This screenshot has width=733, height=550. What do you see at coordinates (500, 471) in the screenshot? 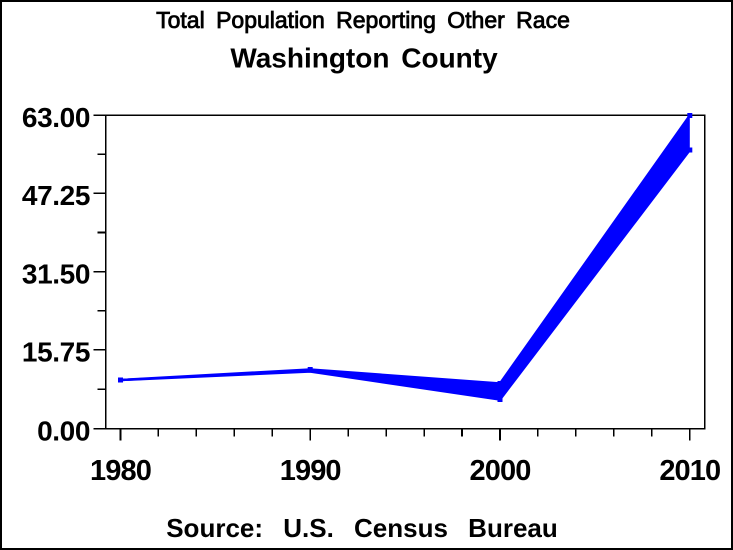
I see `svg-text: 2000` at bounding box center [500, 471].